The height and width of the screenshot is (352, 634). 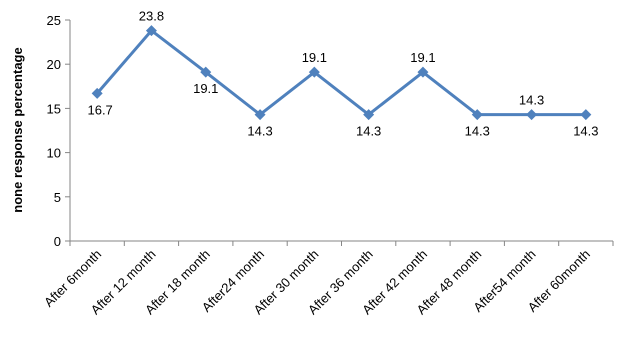 I want to click on y-tick-label: 0, so click(x=57, y=241).